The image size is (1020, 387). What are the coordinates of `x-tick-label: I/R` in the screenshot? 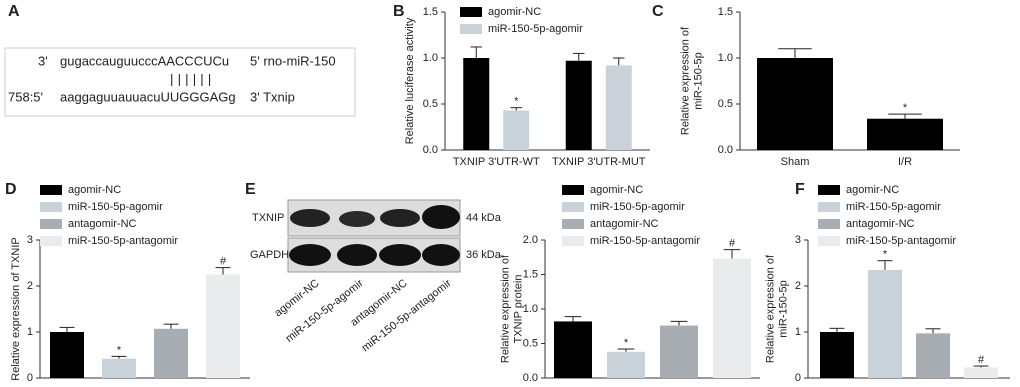 It's located at (905, 162).